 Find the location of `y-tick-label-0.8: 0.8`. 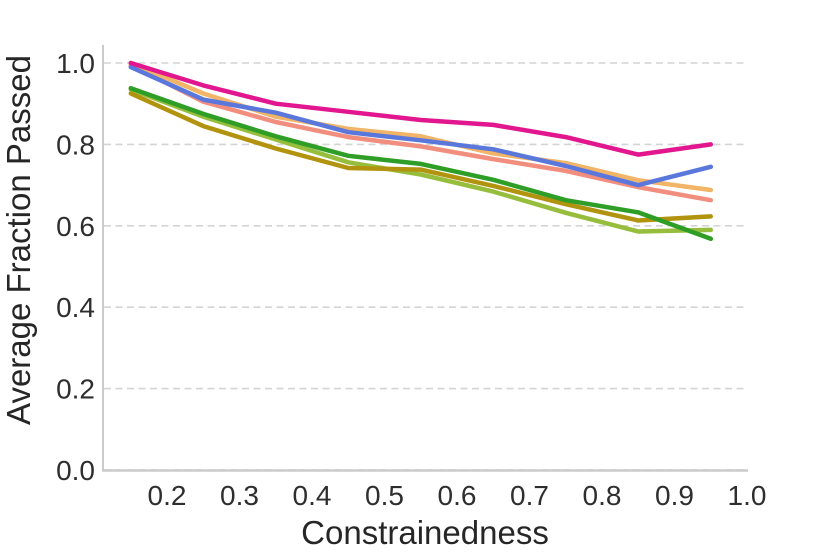

y-tick-label-0.8: 0.8 is located at coordinates (75, 144).